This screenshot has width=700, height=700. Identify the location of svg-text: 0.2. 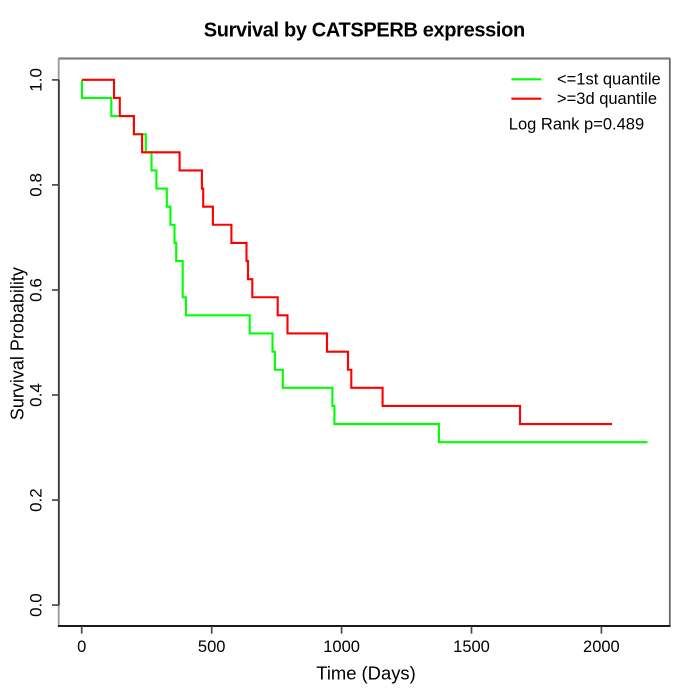
(35, 500).